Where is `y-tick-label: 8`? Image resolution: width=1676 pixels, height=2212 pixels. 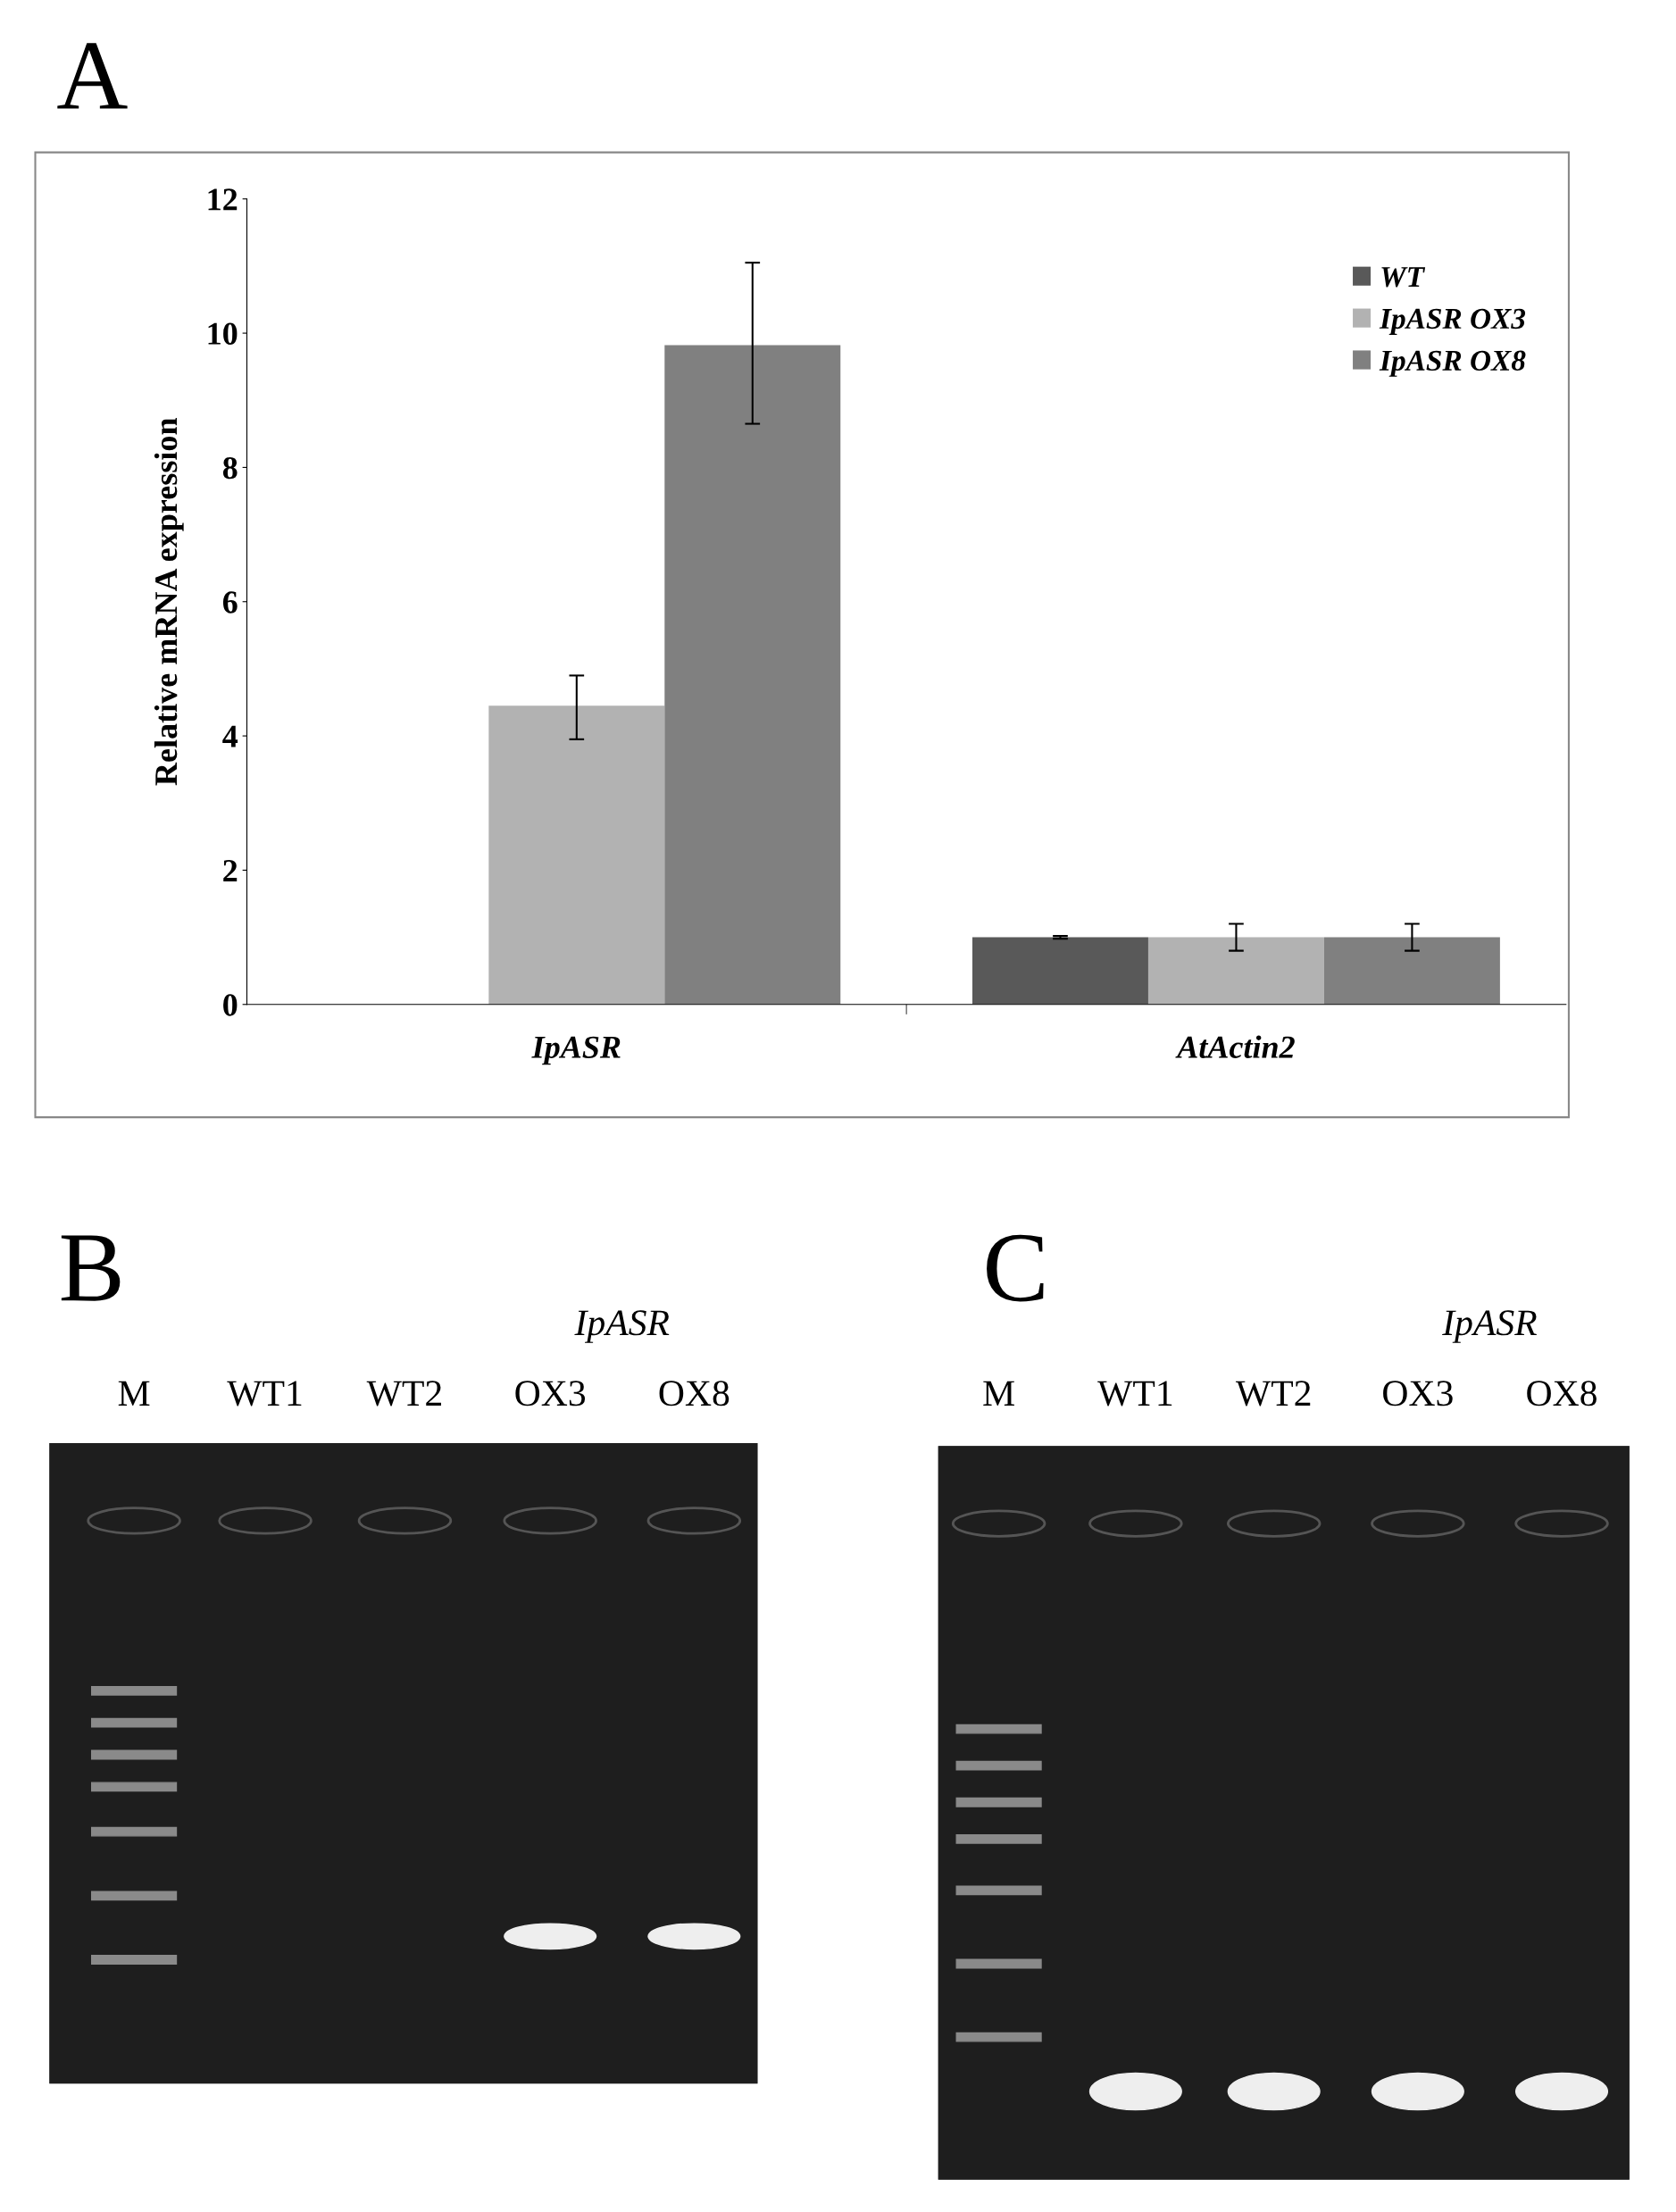
y-tick-label: 8 is located at coordinates (230, 468).